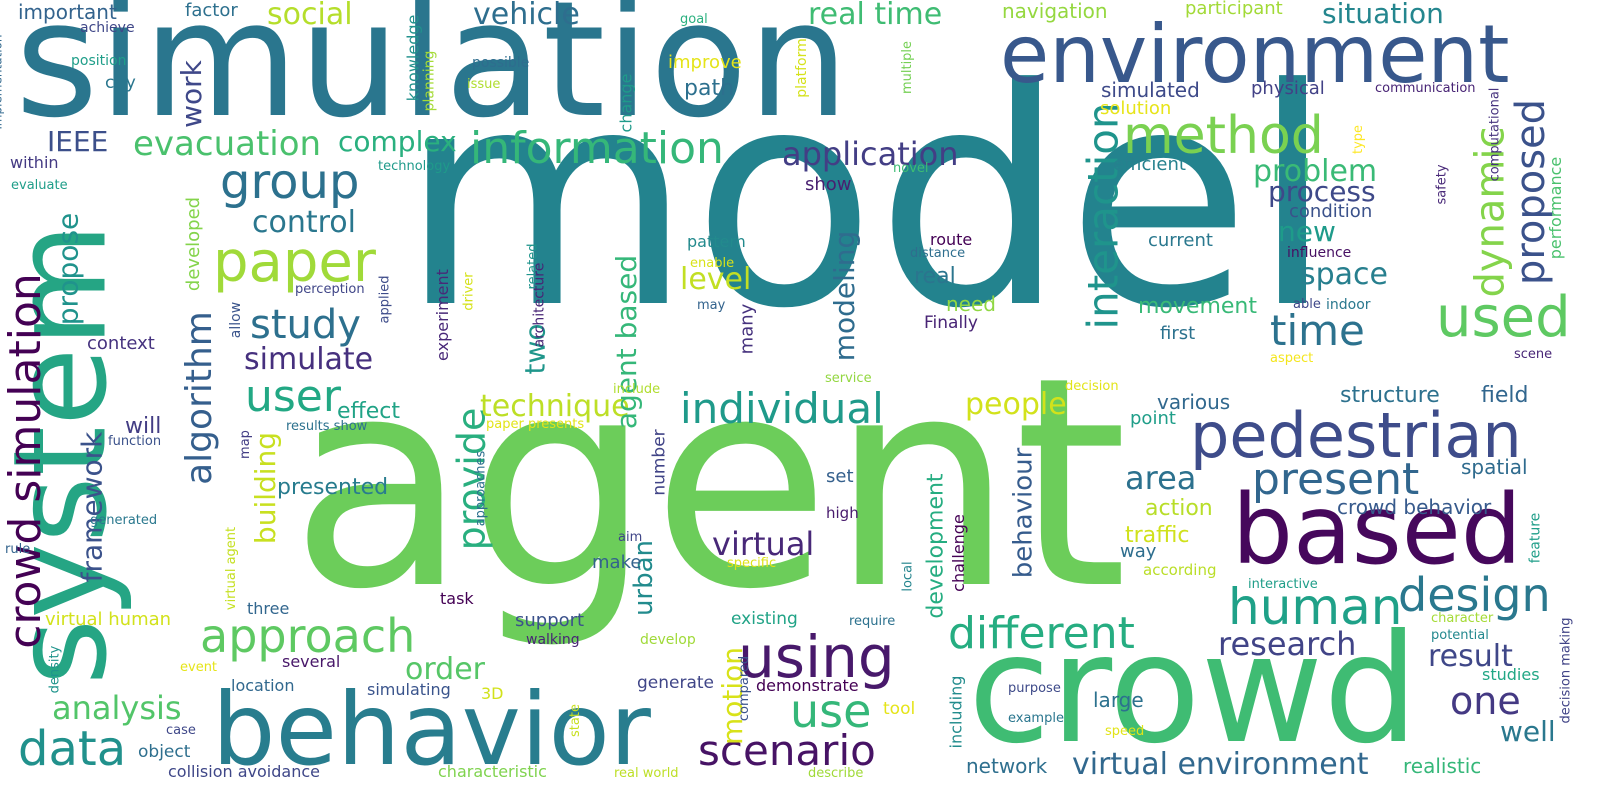 The height and width of the screenshot is (800, 1600). What do you see at coordinates (958, 553) in the screenshot?
I see `cloud-word: challenge` at bounding box center [958, 553].